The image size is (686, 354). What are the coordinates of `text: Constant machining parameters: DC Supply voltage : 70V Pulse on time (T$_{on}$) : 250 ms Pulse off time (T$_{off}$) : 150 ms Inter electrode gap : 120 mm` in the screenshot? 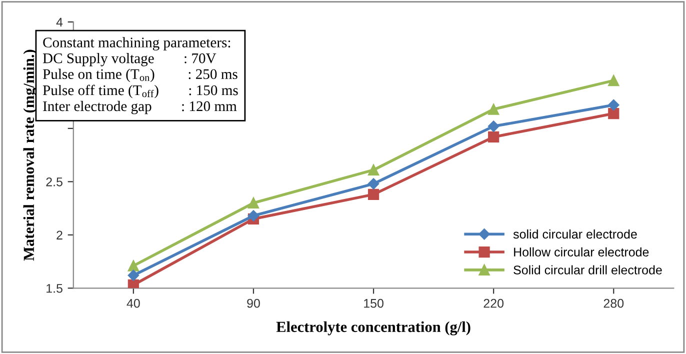 It's located at (140, 75).